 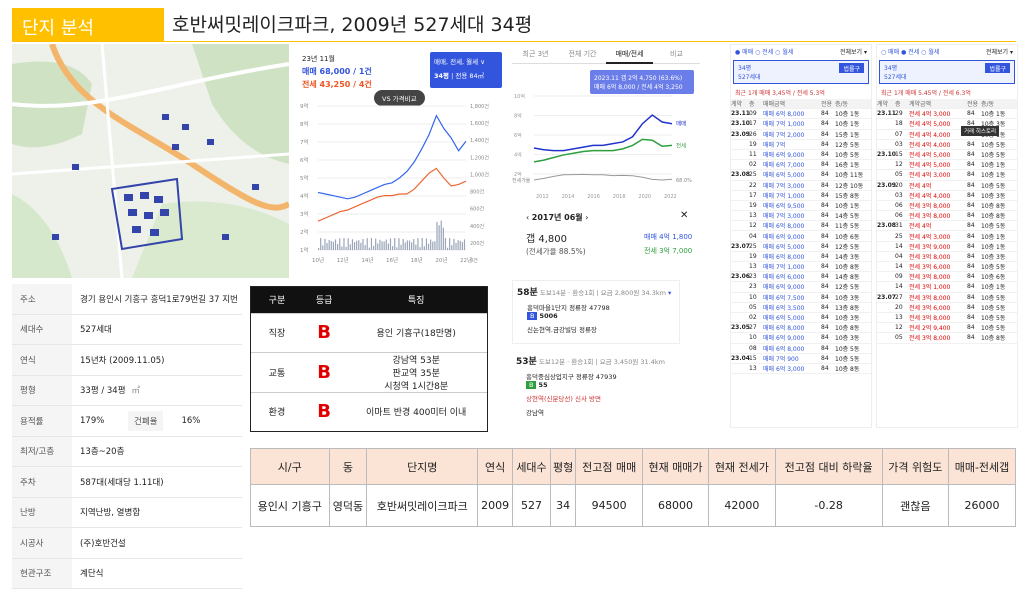 What do you see at coordinates (441, 260) in the screenshot?
I see `x-tick-label: 20년` at bounding box center [441, 260].